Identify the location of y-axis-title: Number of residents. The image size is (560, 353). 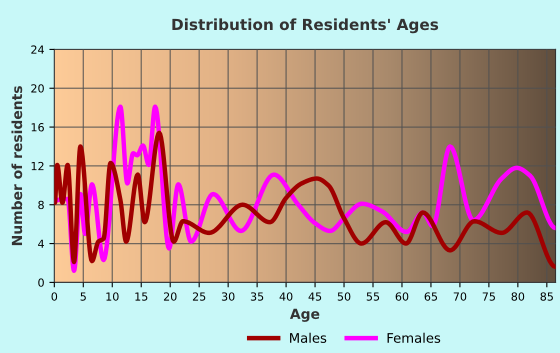
(16, 166).